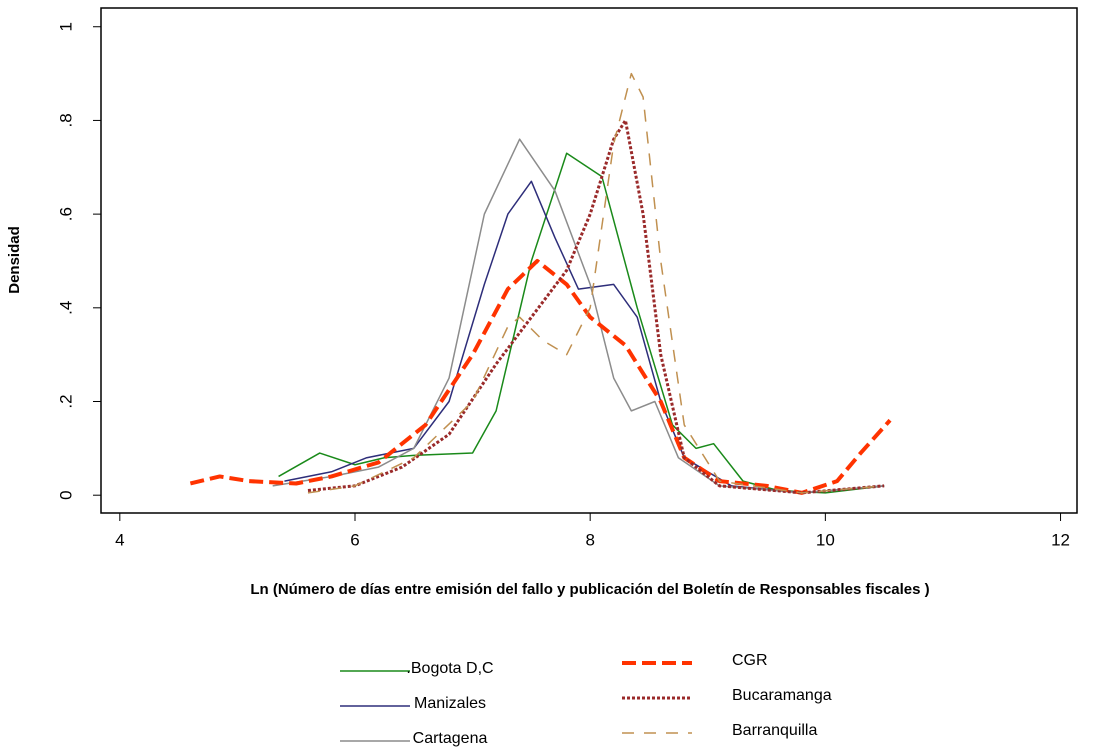 Image resolution: width=1109 pixels, height=751 pixels. What do you see at coordinates (65, 308) in the screenshot?
I see `y-tick-label: .4` at bounding box center [65, 308].